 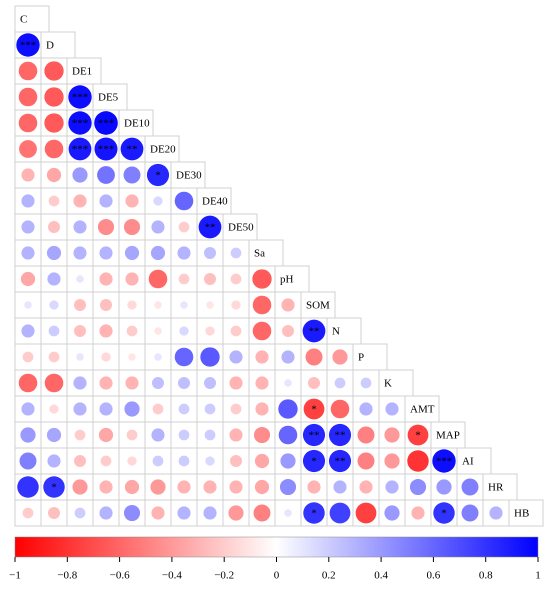 I want to click on colorbar-tick-label: −0.2, so click(x=224, y=576).